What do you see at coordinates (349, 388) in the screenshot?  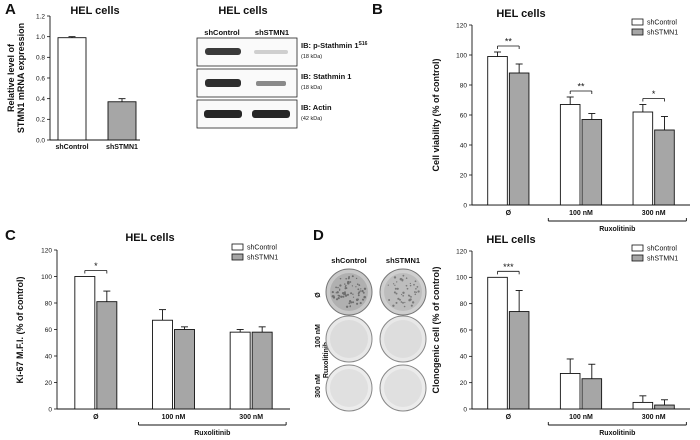 I see `colony-well-300nm-shcontrol-inner` at bounding box center [349, 388].